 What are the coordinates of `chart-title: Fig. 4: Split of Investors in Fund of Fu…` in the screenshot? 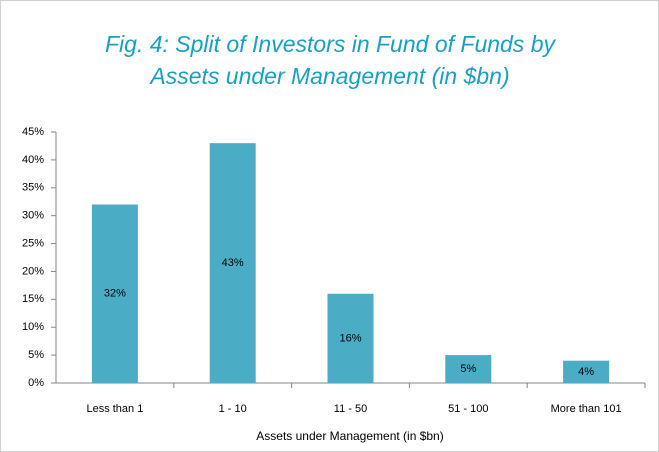 It's located at (330, 44).